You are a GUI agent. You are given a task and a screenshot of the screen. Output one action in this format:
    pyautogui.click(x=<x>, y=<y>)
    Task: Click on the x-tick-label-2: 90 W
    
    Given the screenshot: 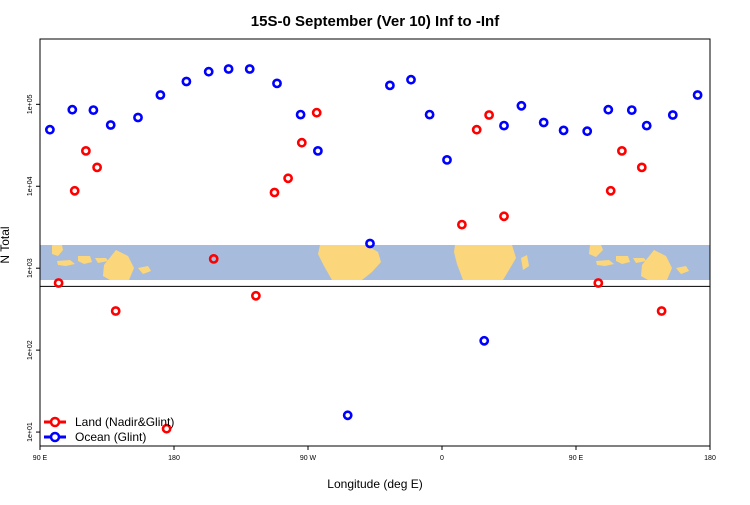 What is the action you would take?
    pyautogui.click(x=308, y=458)
    